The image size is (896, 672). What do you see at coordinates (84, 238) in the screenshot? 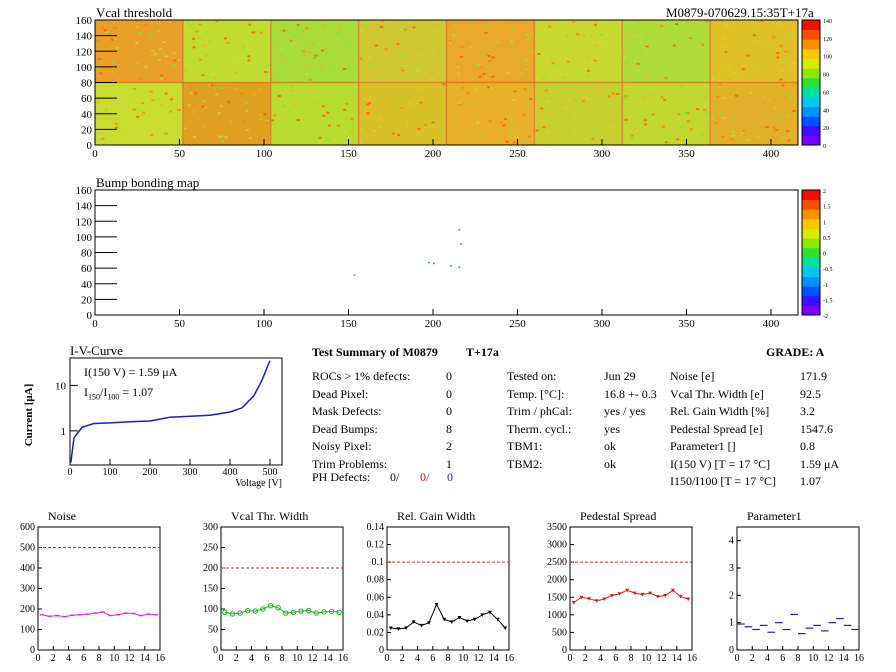
I see `bump-ytick: 100` at bounding box center [84, 238].